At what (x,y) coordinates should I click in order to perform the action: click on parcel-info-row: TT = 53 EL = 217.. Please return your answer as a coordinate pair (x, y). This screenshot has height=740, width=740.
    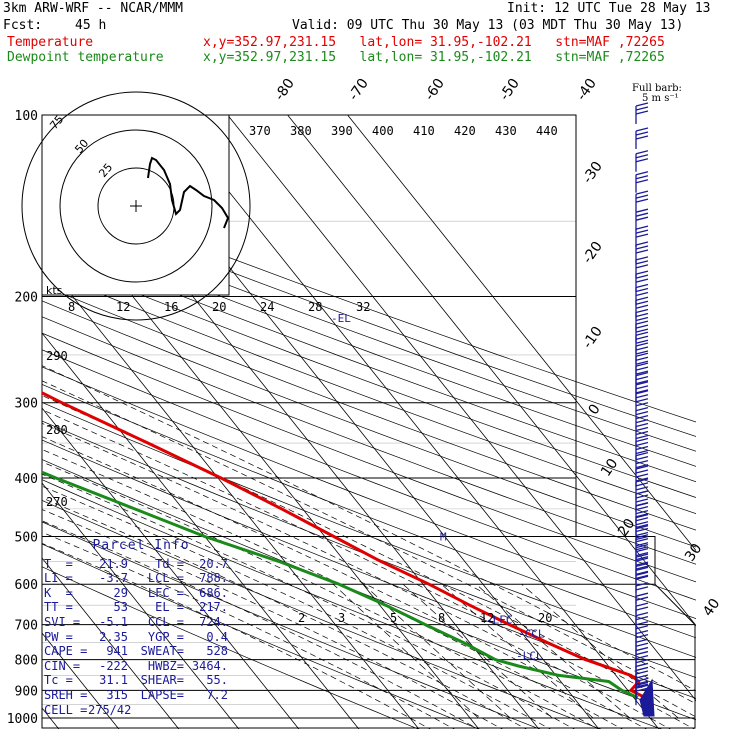
    Looking at the image, I should click on (141, 607).